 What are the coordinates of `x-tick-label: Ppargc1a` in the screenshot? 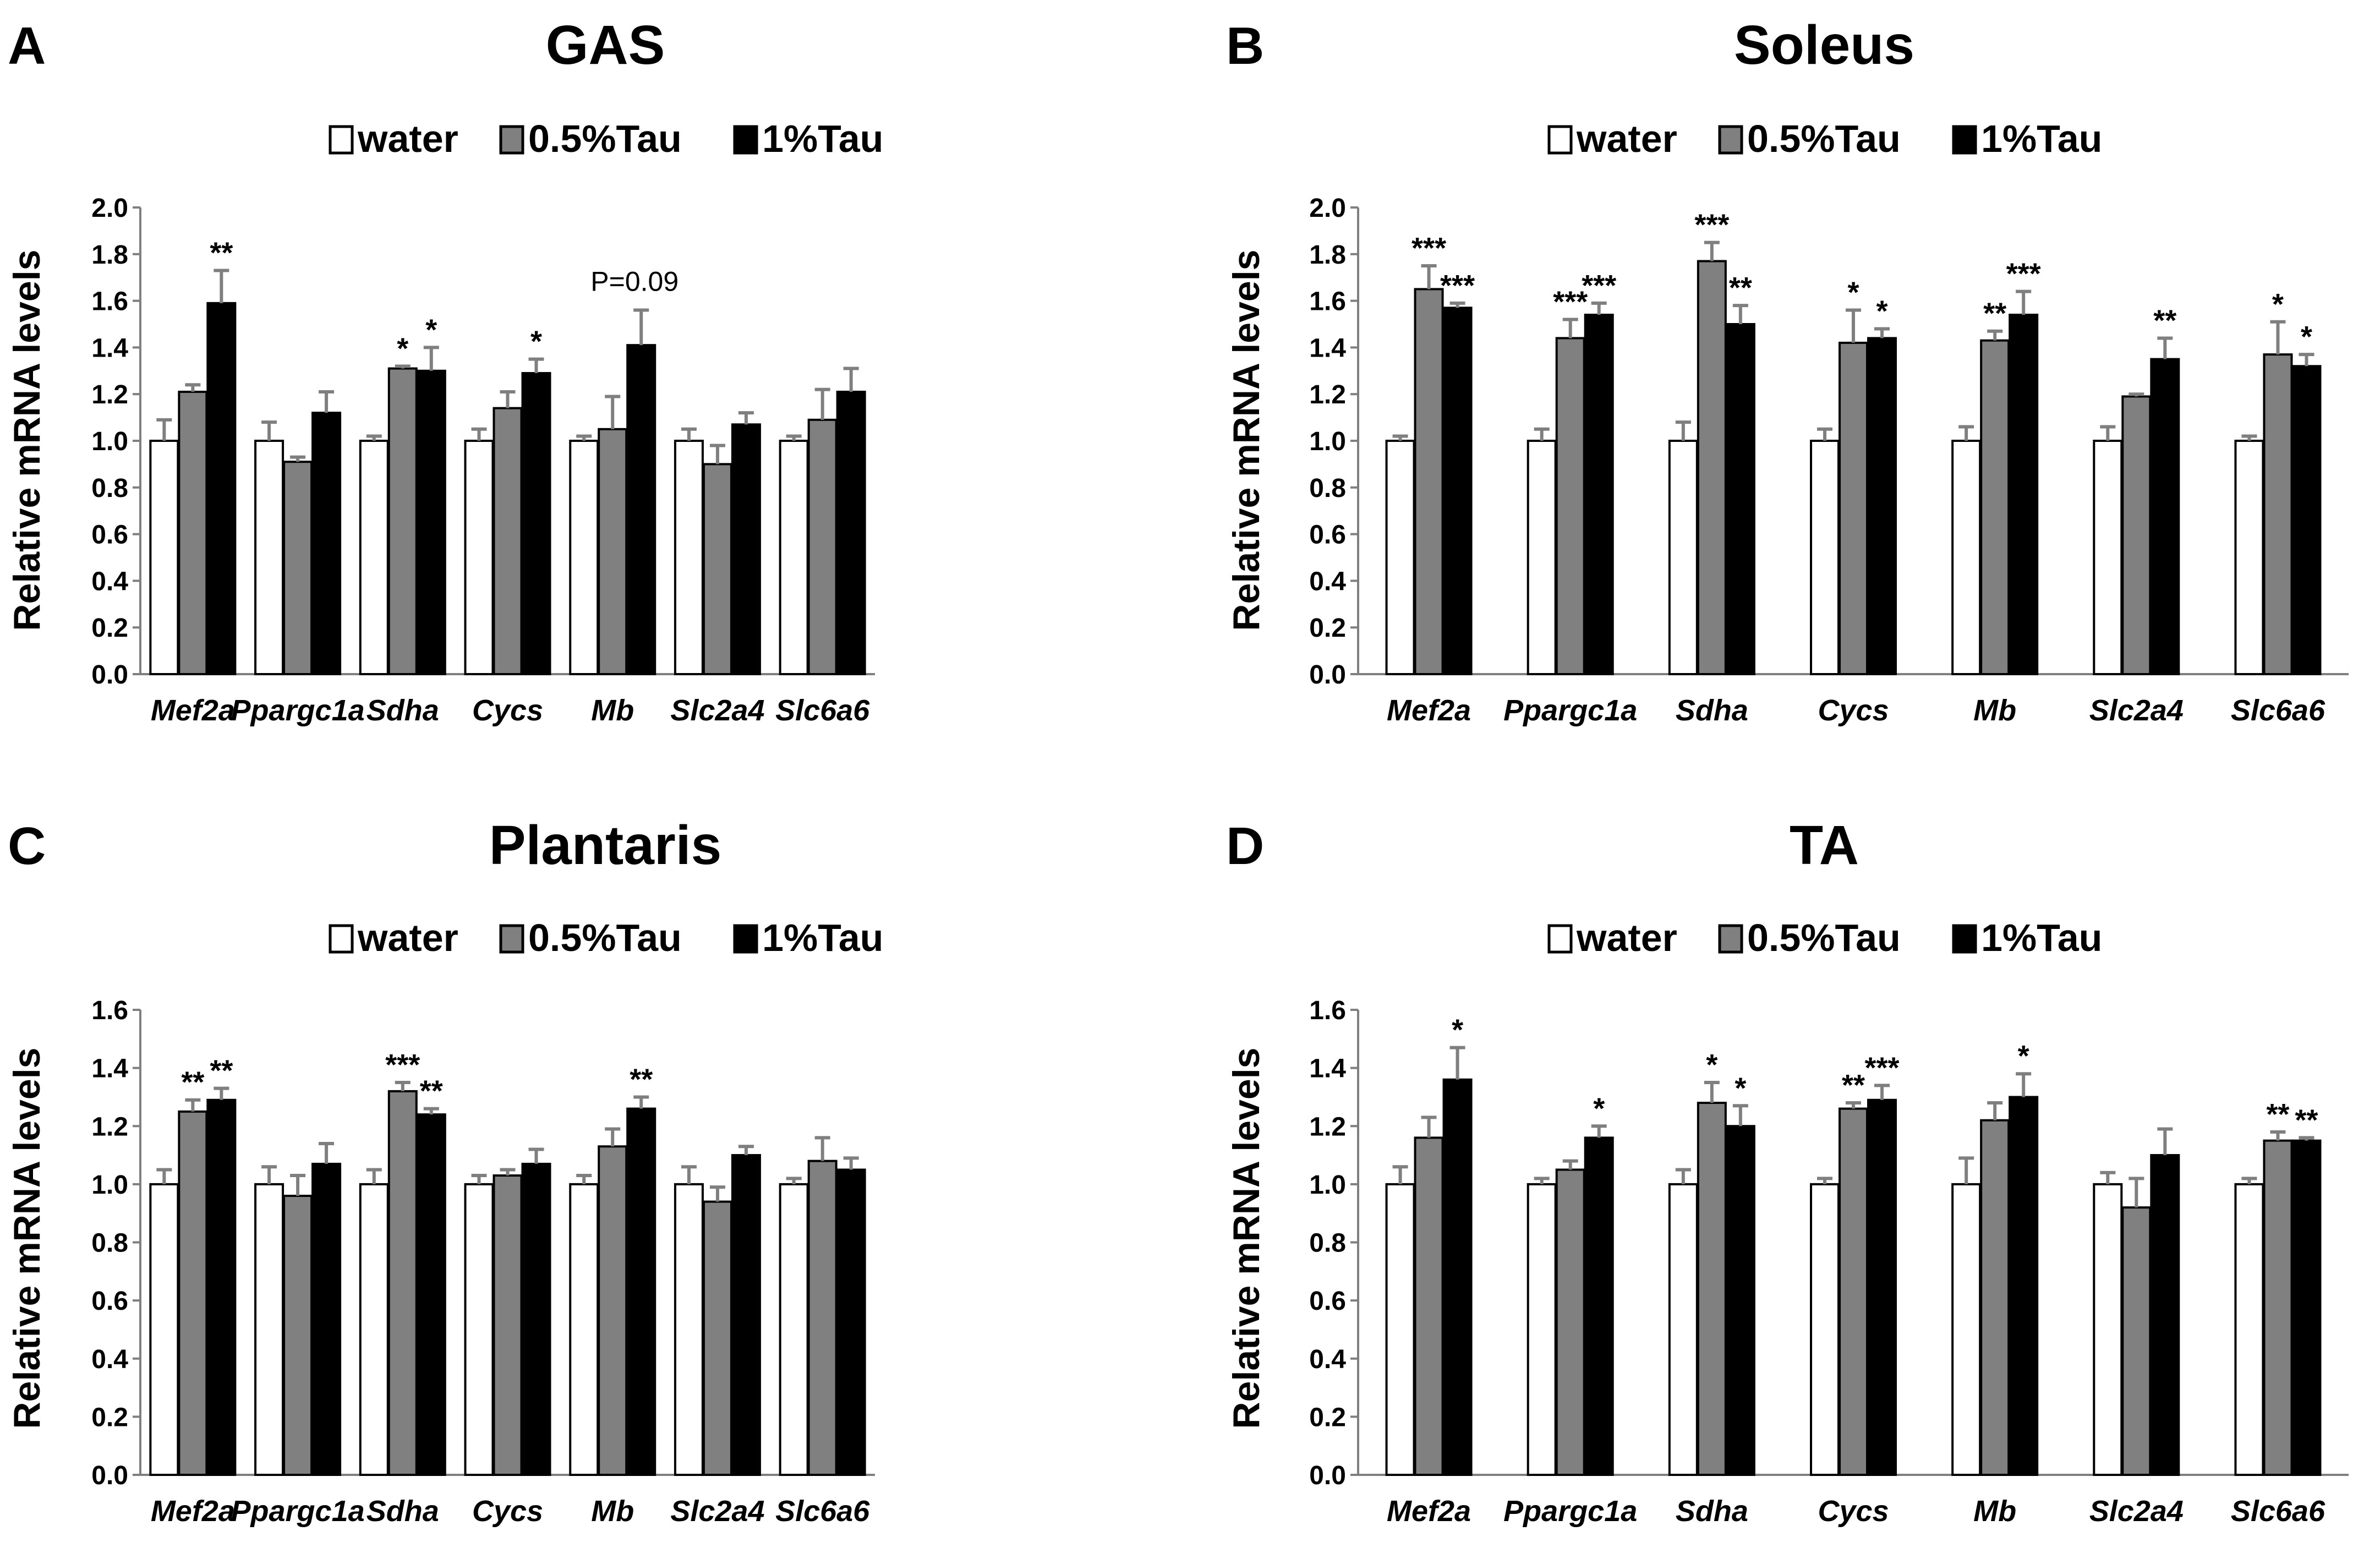 It's located at (1570, 1512).